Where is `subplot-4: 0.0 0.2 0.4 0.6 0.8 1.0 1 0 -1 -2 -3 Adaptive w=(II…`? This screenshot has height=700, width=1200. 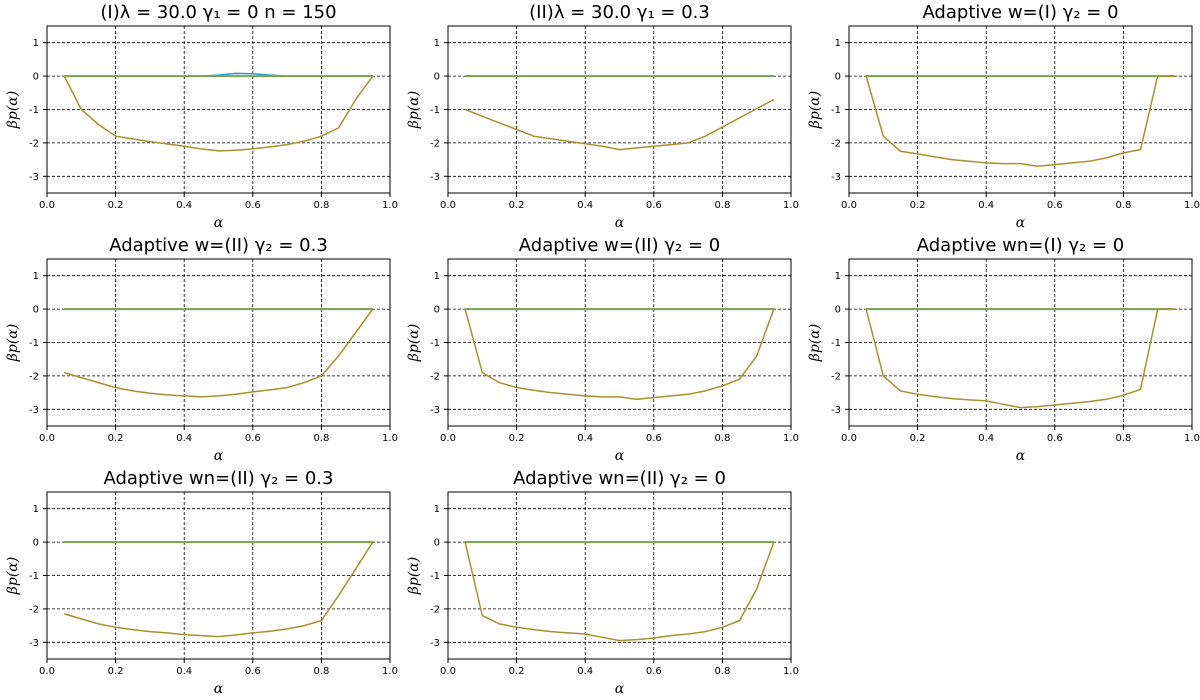 subplot-4: 0.0 0.2 0.4 0.6 0.8 1.0 1 0 -1 -2 -3 Adaptive w=(II… is located at coordinates (201, 349).